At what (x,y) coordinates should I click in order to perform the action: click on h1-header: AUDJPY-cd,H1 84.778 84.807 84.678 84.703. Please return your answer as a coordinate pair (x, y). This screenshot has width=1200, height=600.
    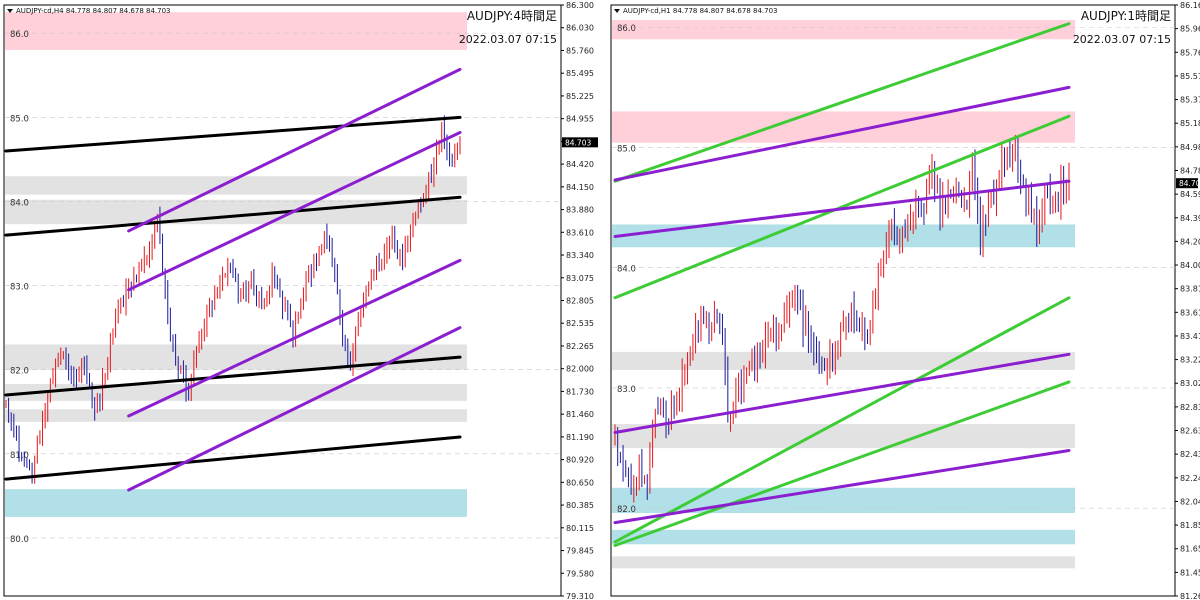
    Looking at the image, I should click on (700, 11).